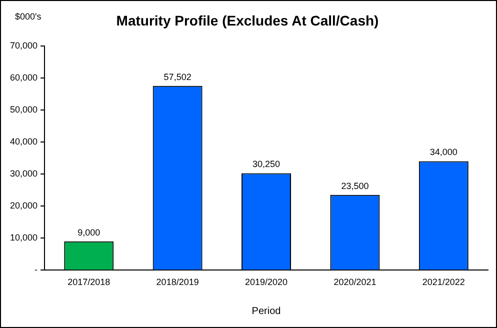 This screenshot has width=497, height=328. I want to click on x-tick-label: 2017/2018, so click(89, 282).